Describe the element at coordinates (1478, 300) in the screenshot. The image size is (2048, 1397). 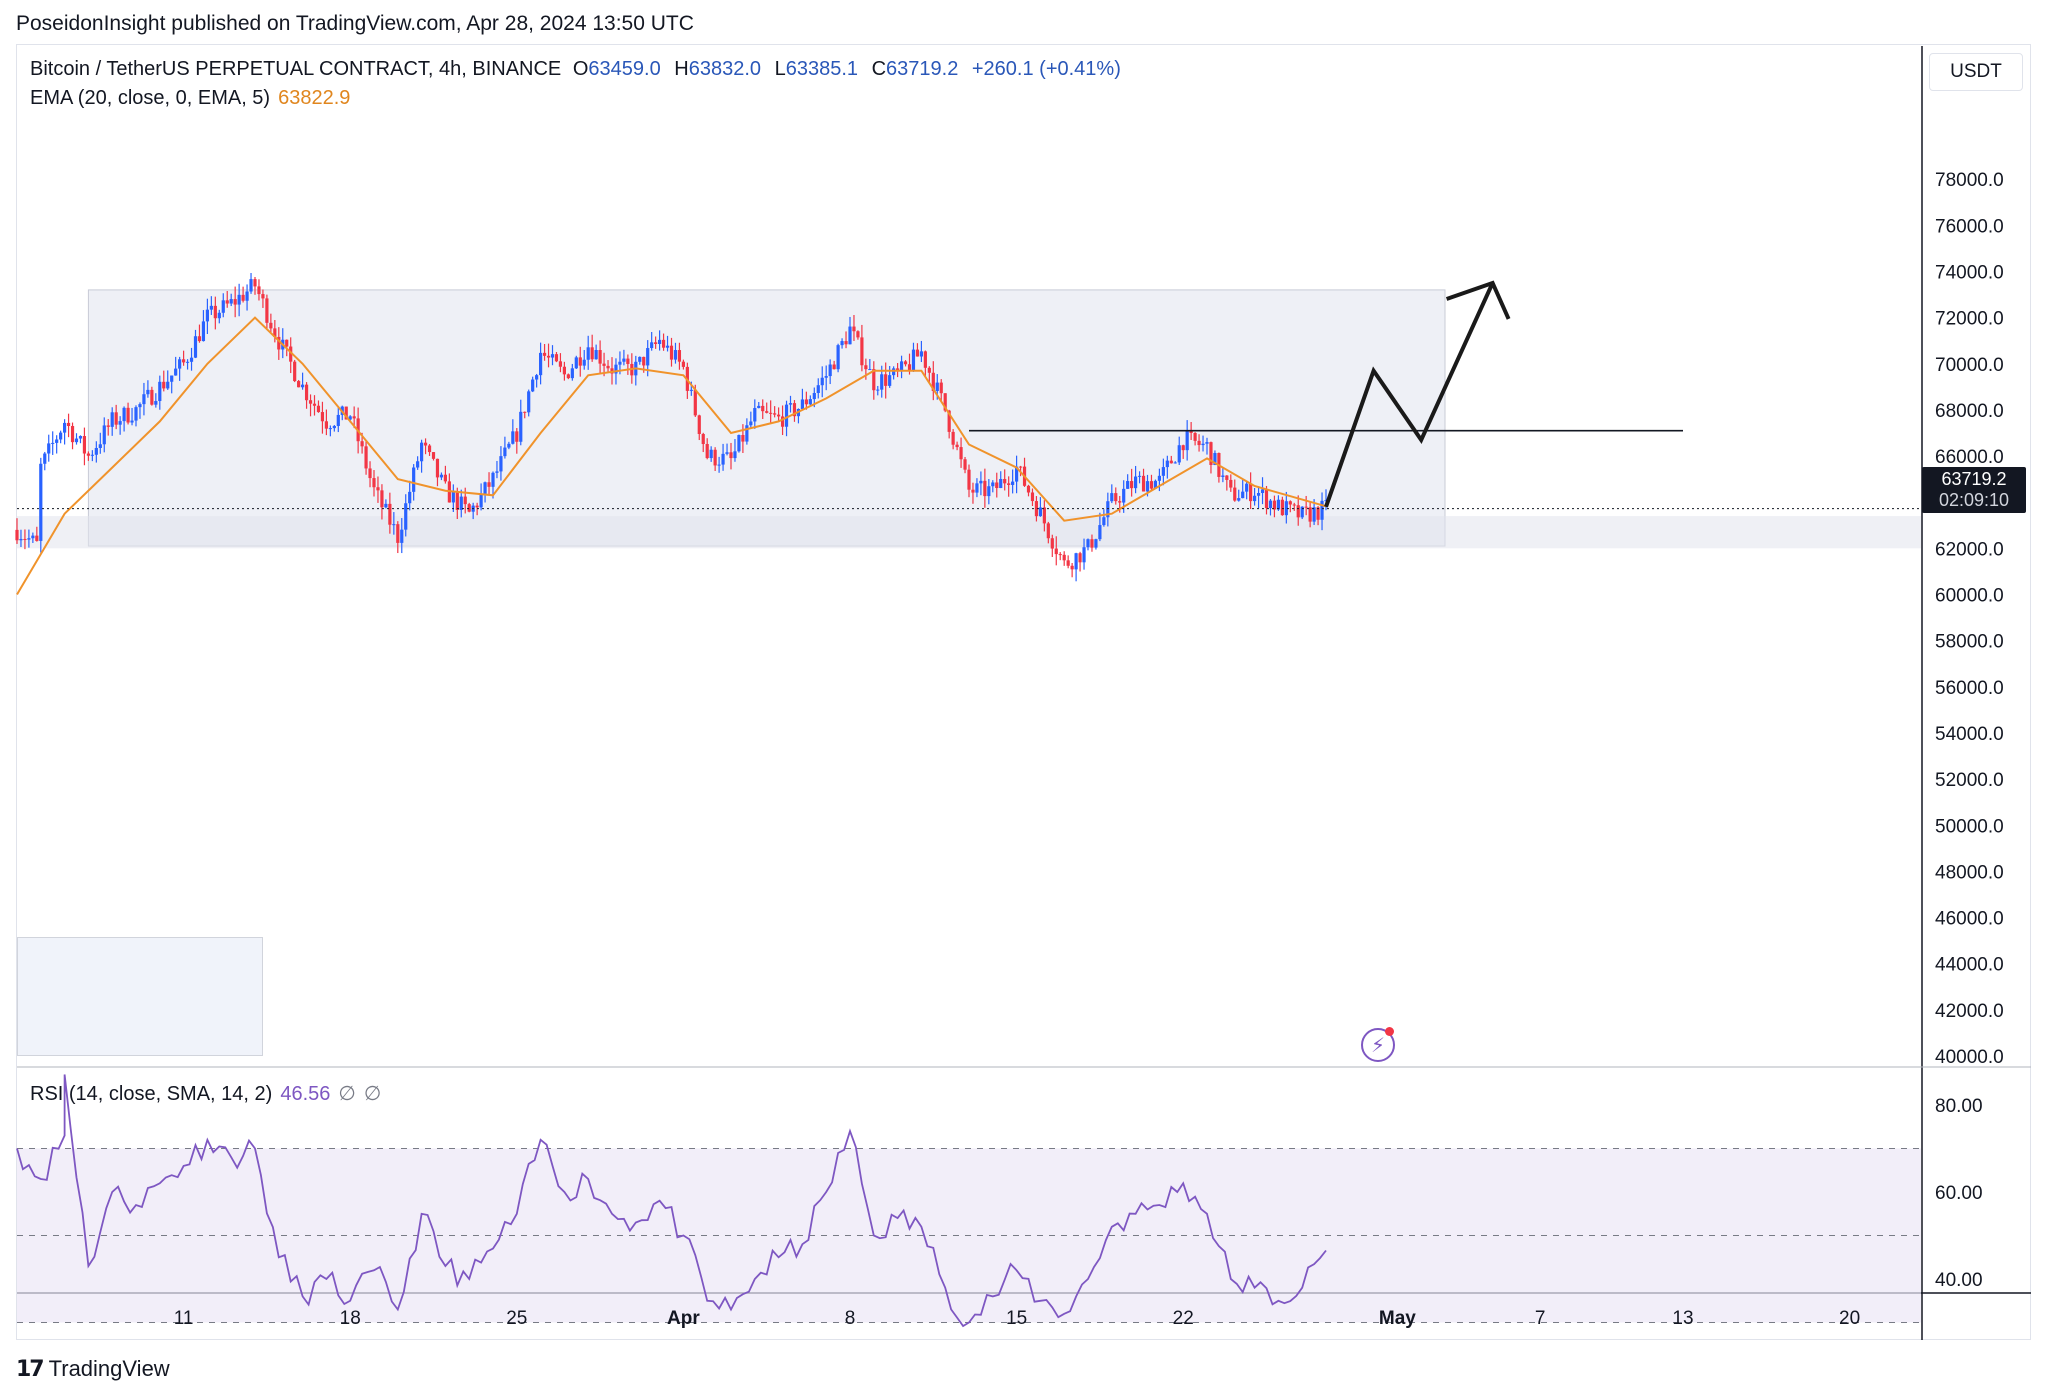
I see `projection-arrowhead` at that location.